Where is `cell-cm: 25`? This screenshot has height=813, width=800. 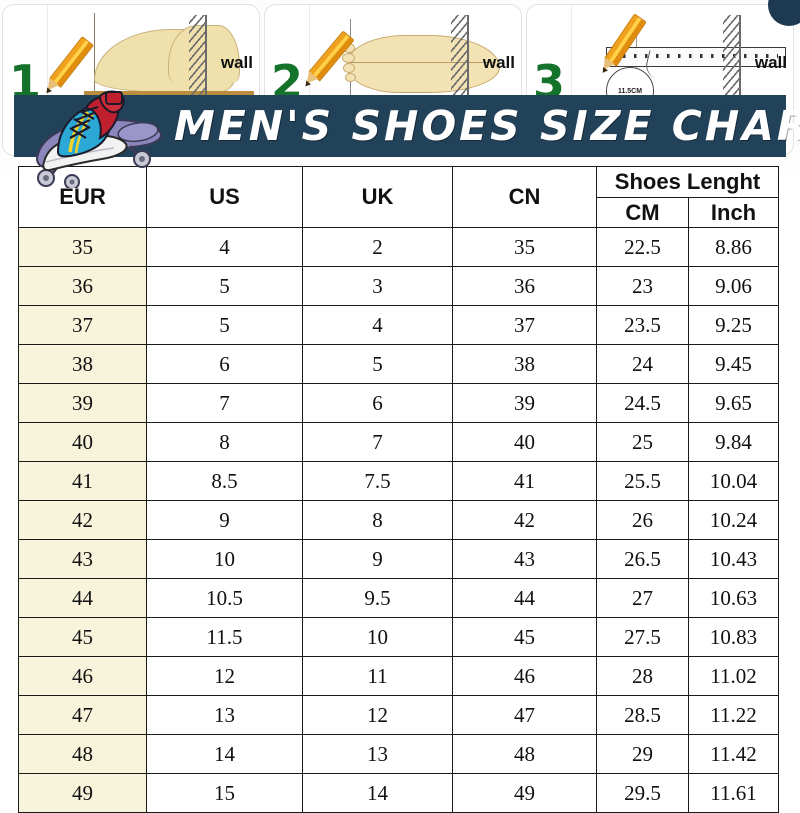
cell-cm: 25 is located at coordinates (642, 442).